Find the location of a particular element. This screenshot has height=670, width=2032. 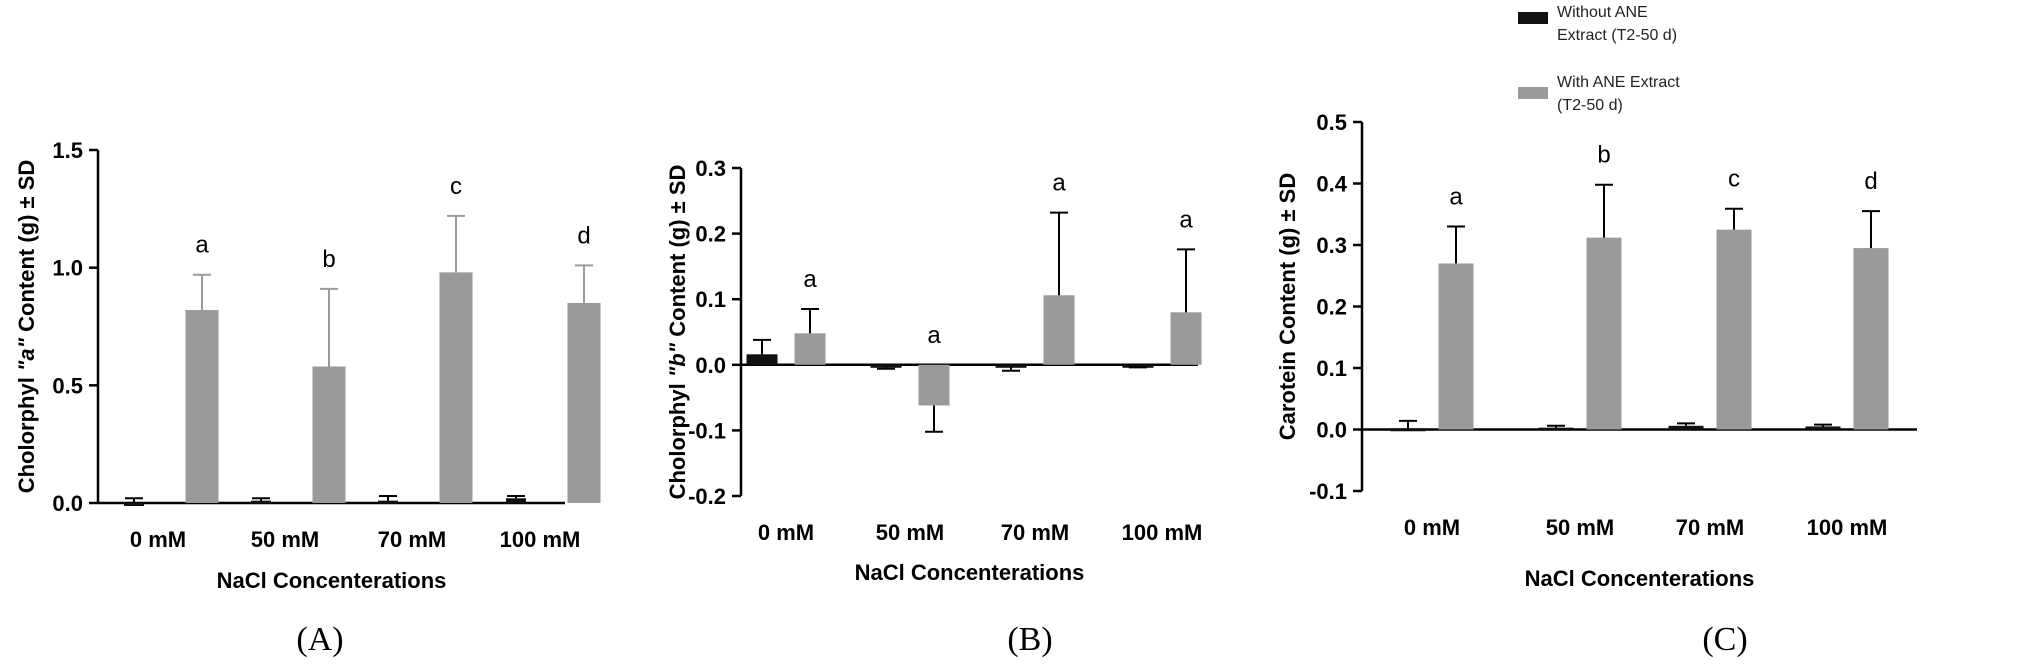

y-tick-label: 1.5 is located at coordinates (67, 150).